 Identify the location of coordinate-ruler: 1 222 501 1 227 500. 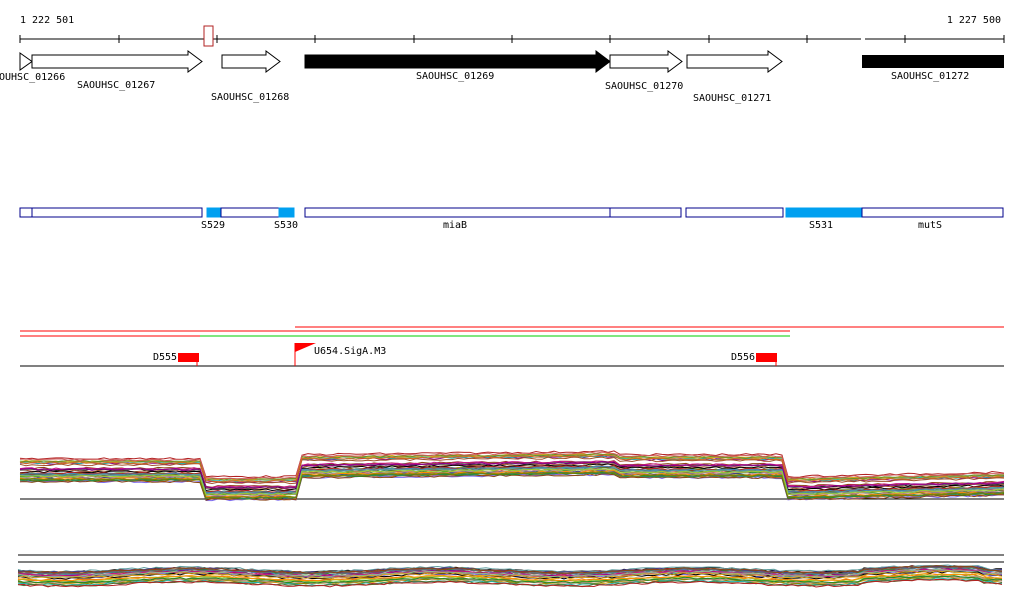
(512, 31).